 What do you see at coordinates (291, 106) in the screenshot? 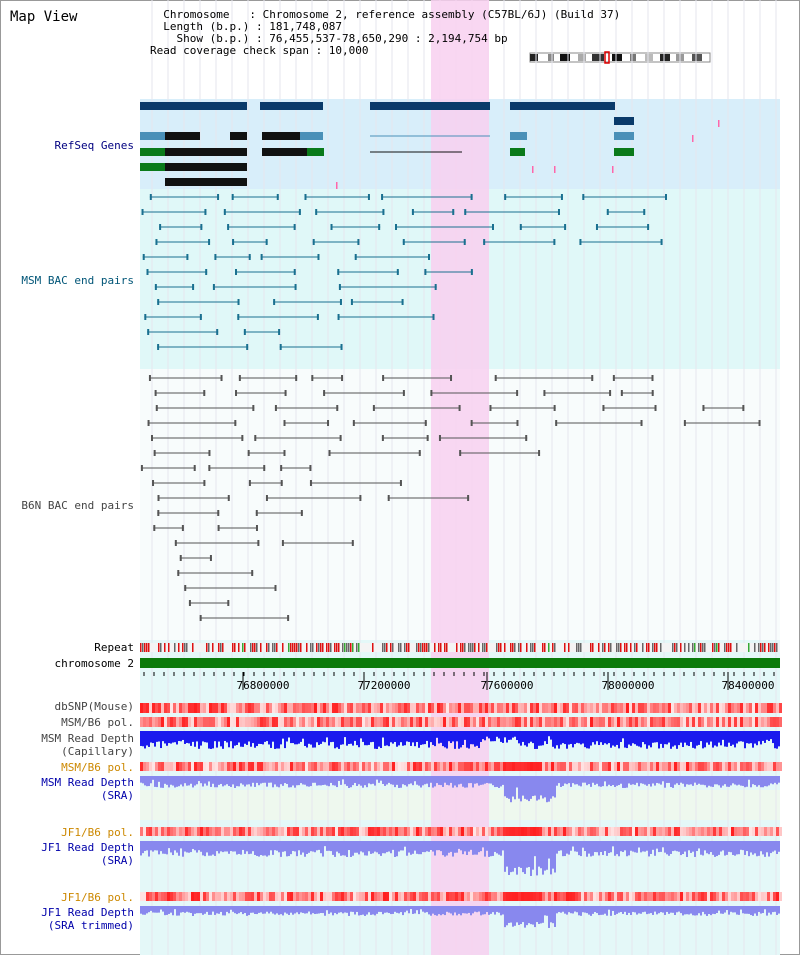
I see `gene-exon` at bounding box center [291, 106].